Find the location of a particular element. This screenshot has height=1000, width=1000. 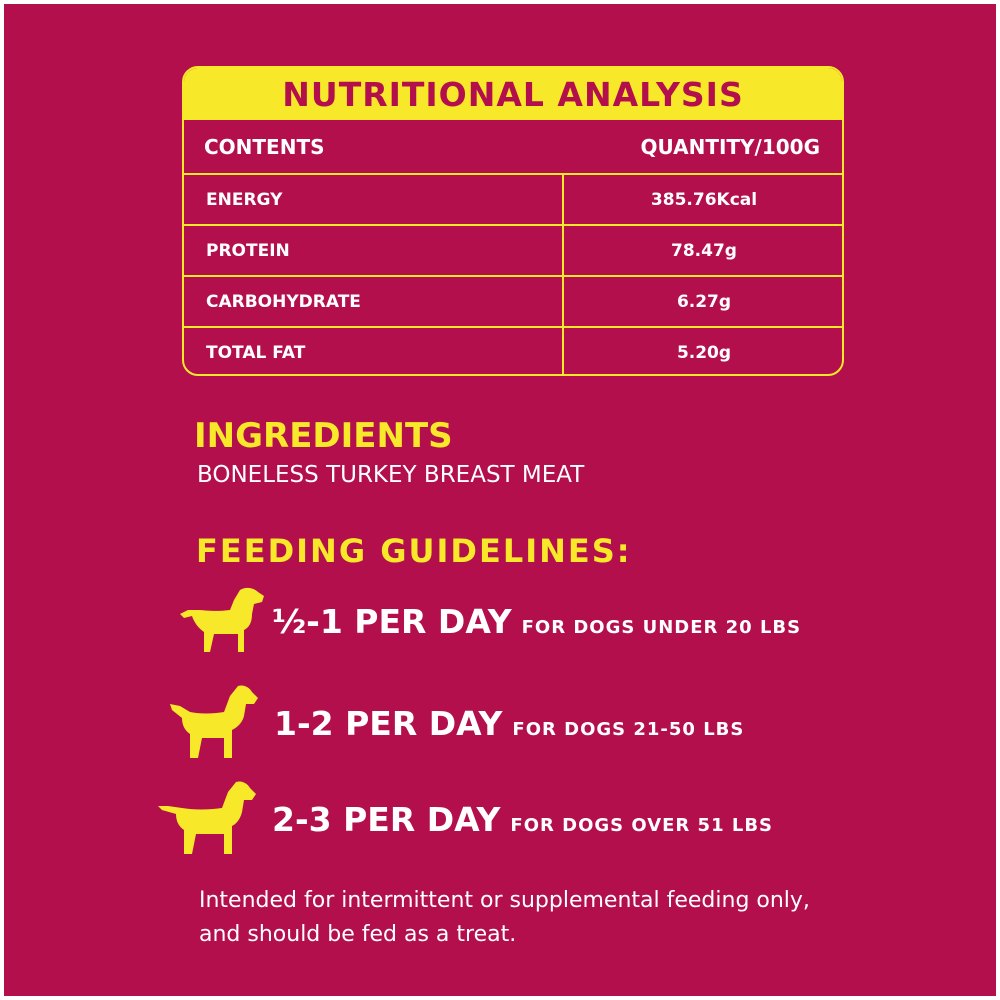

feeding-title: FEEDING GUIDELINES: is located at coordinates (414, 551).